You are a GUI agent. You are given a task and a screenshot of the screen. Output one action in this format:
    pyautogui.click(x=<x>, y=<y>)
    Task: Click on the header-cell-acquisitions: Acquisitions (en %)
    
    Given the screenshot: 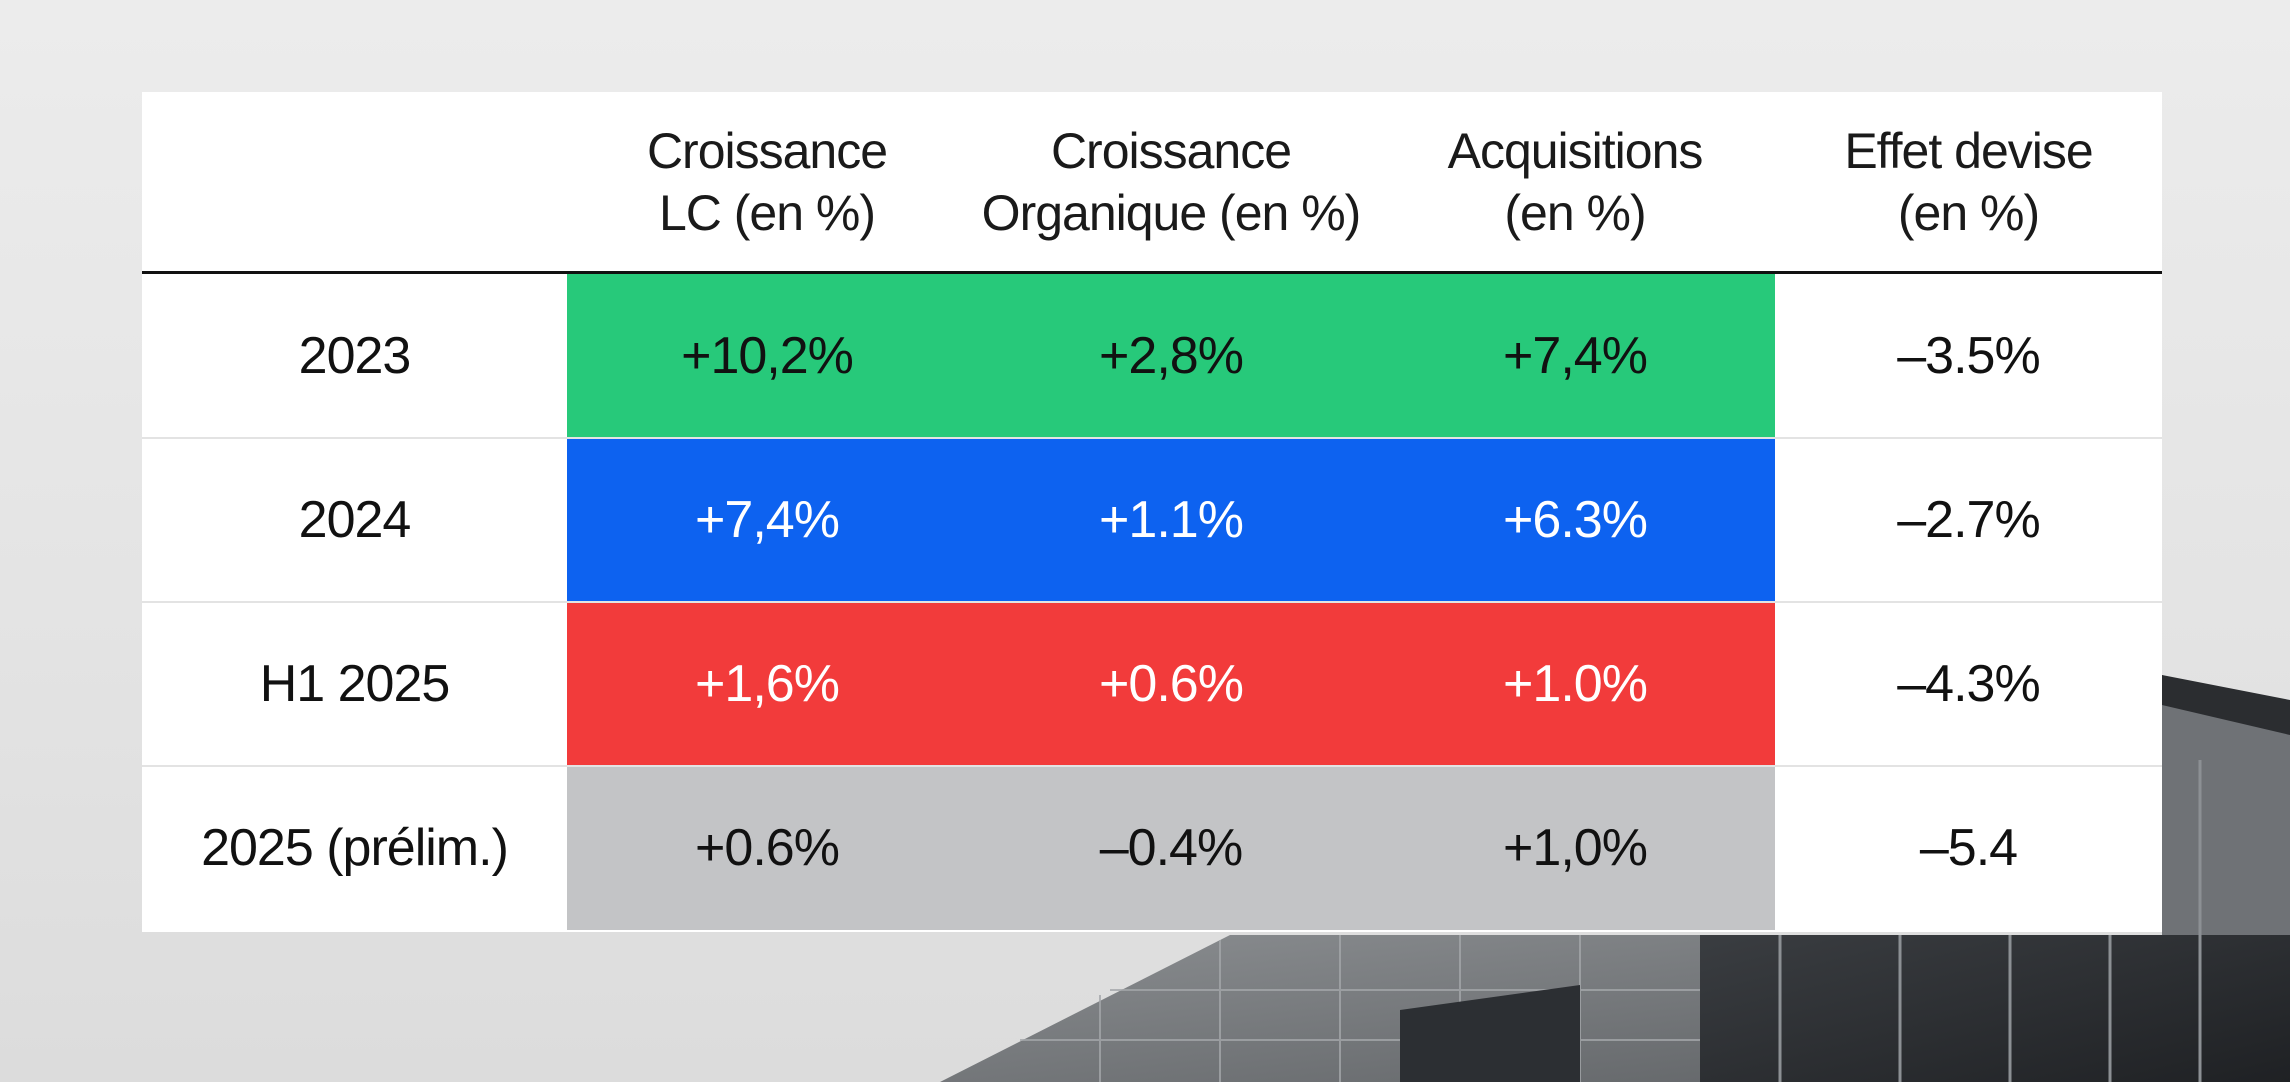 What is the action you would take?
    pyautogui.click(x=1575, y=182)
    